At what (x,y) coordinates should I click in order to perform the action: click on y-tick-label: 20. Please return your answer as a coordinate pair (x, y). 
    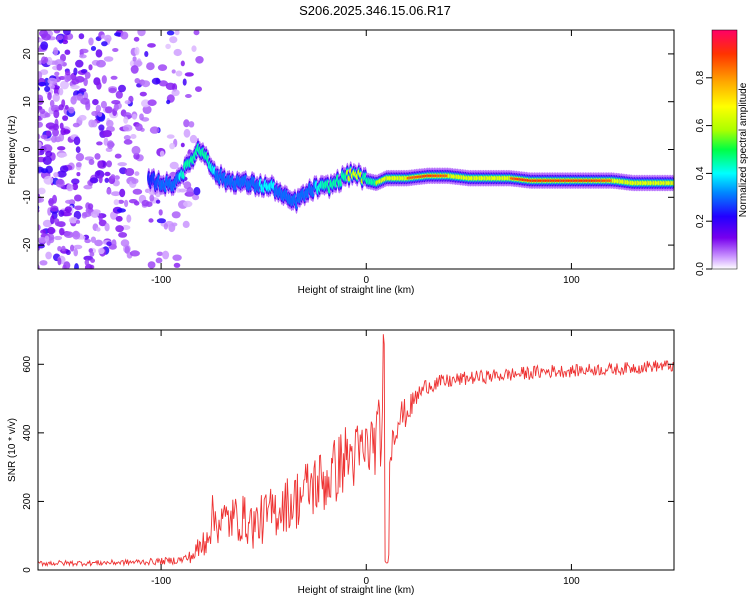
    Looking at the image, I should click on (27, 54).